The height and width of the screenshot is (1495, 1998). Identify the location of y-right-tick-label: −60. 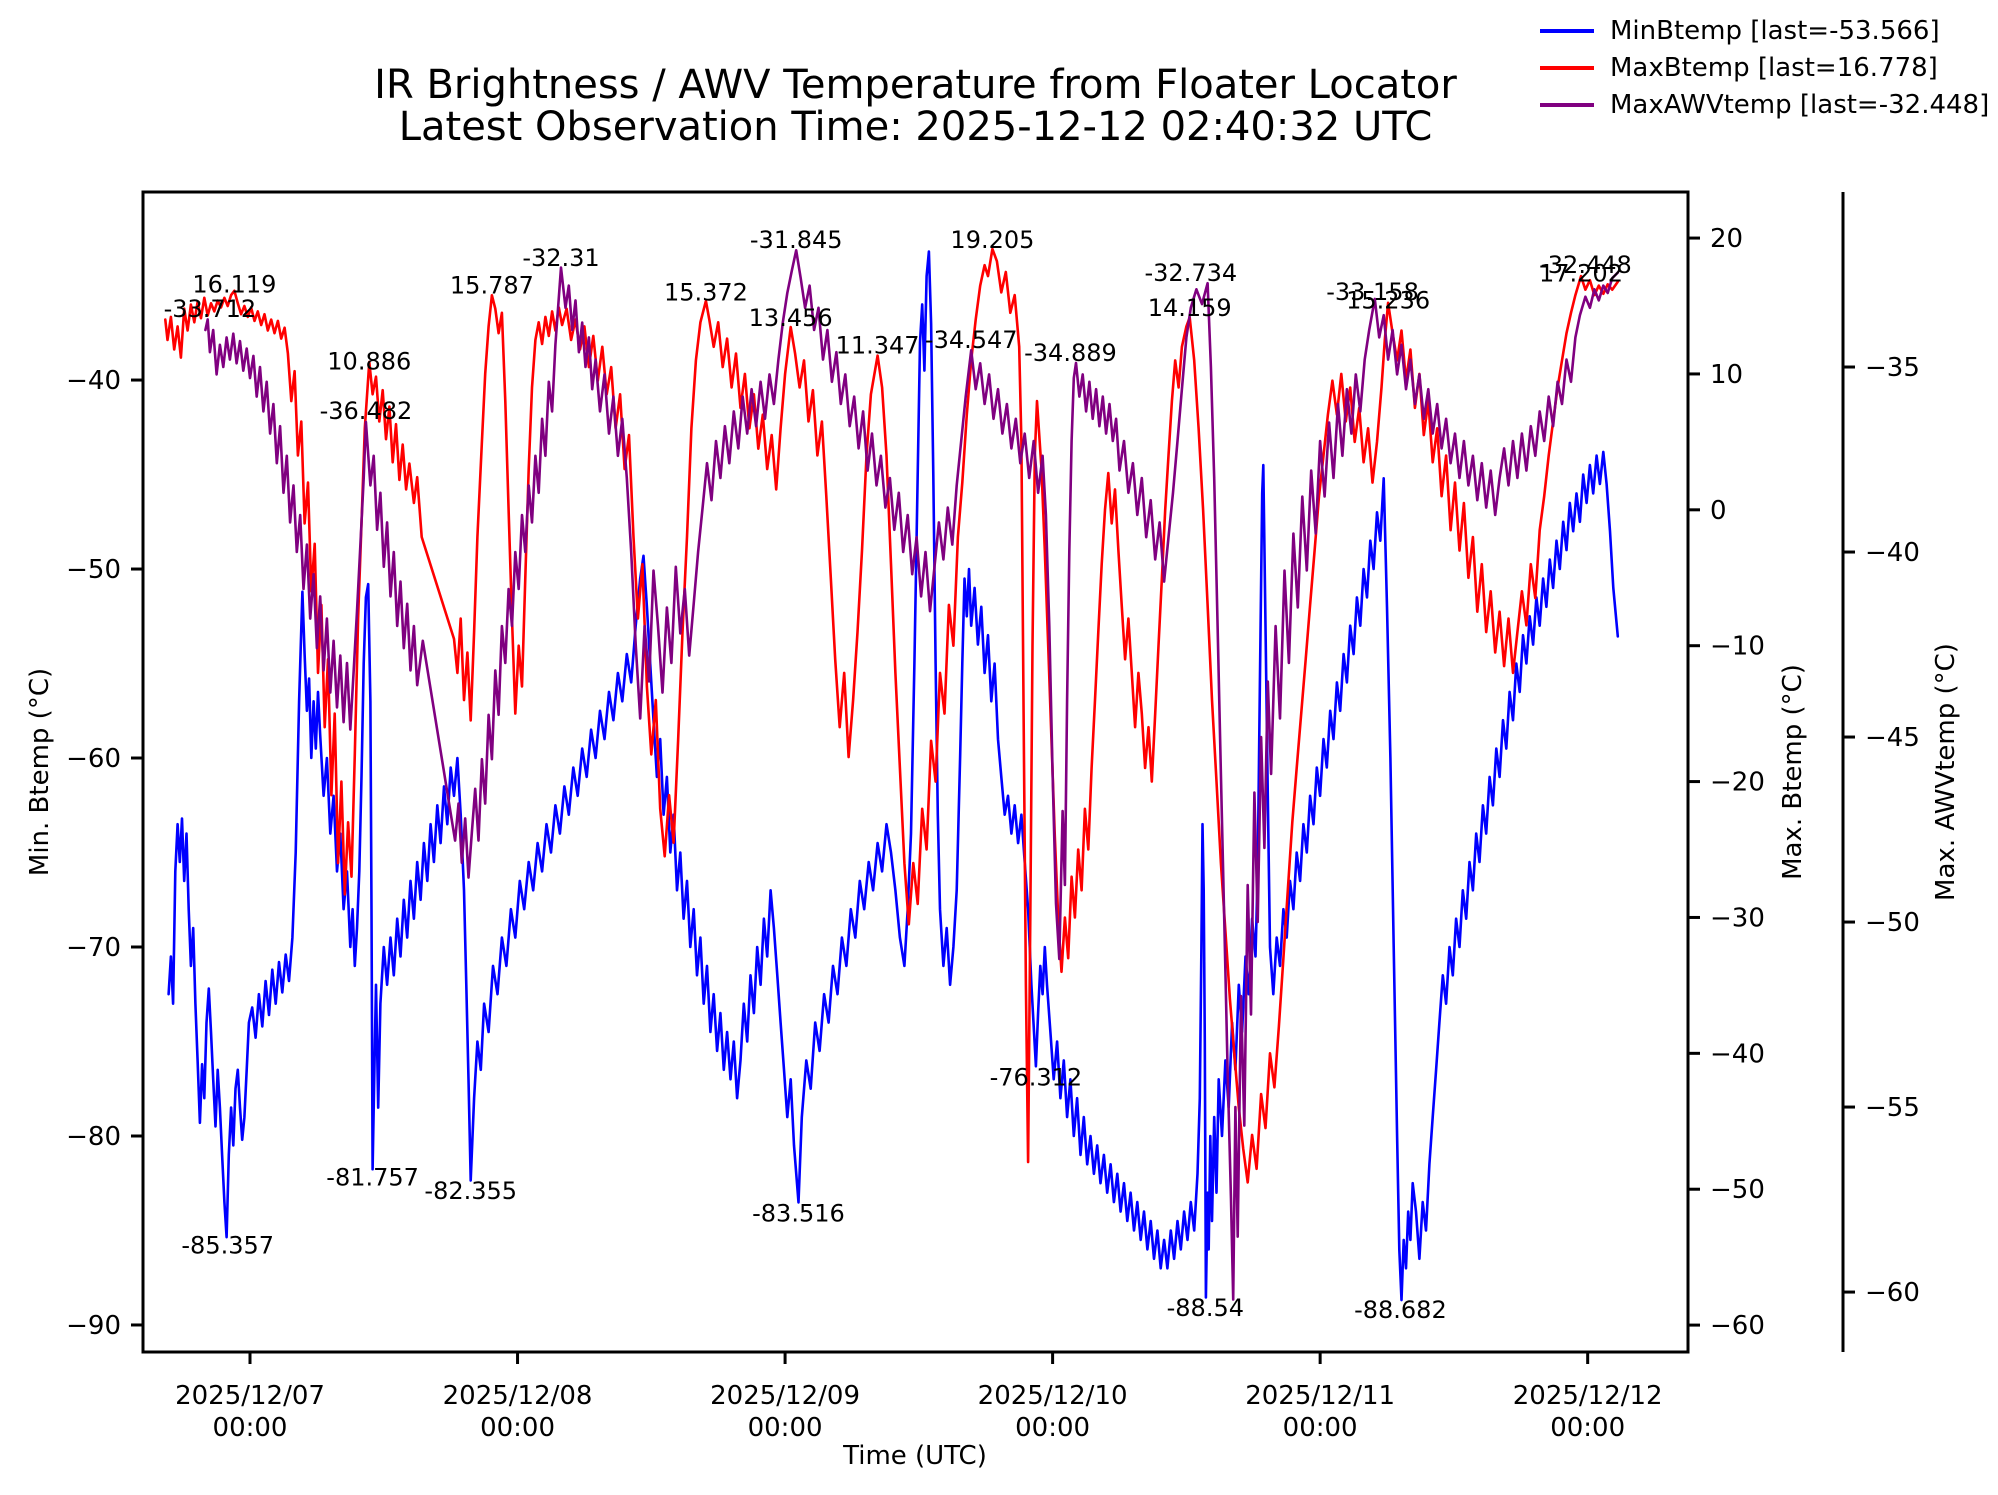
(1737, 1326).